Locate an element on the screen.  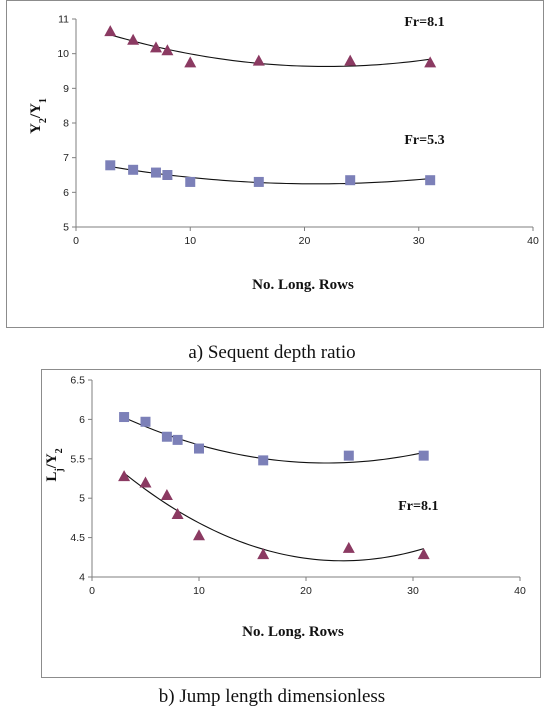
panel-b-y-tick-label: 4 is located at coordinates (82, 578).